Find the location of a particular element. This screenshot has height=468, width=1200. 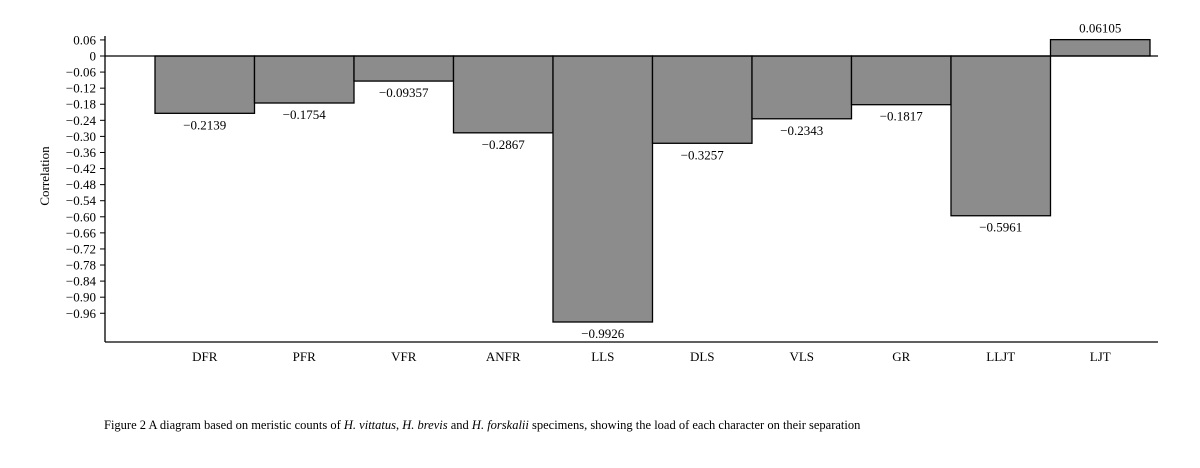

bar-anfr is located at coordinates (503, 94).